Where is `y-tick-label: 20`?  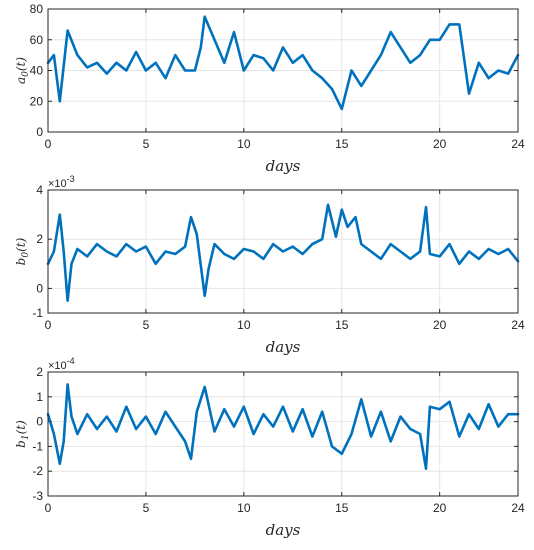 y-tick-label: 20 is located at coordinates (37, 101).